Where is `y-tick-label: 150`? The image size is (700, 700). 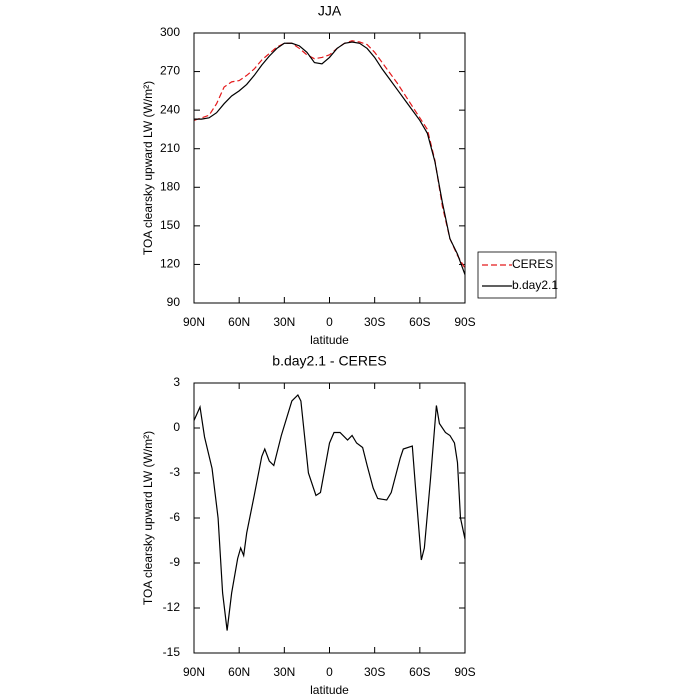
y-tick-label: 150 is located at coordinates (170, 225).